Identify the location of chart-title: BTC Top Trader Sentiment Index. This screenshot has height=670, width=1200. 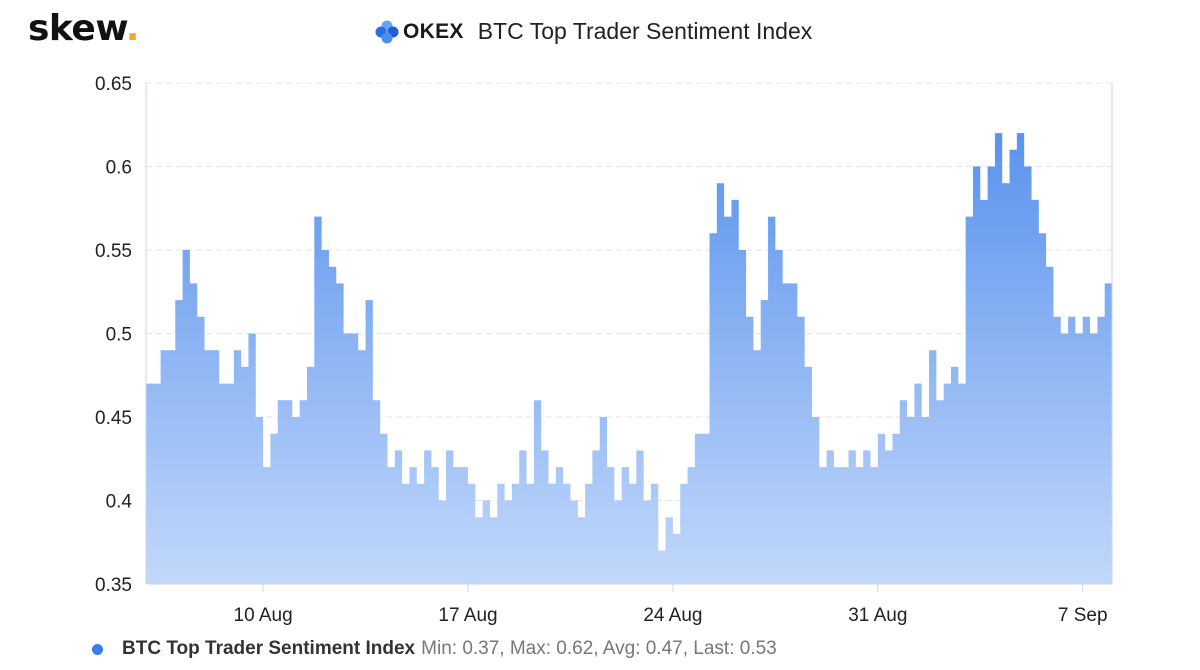
(645, 31).